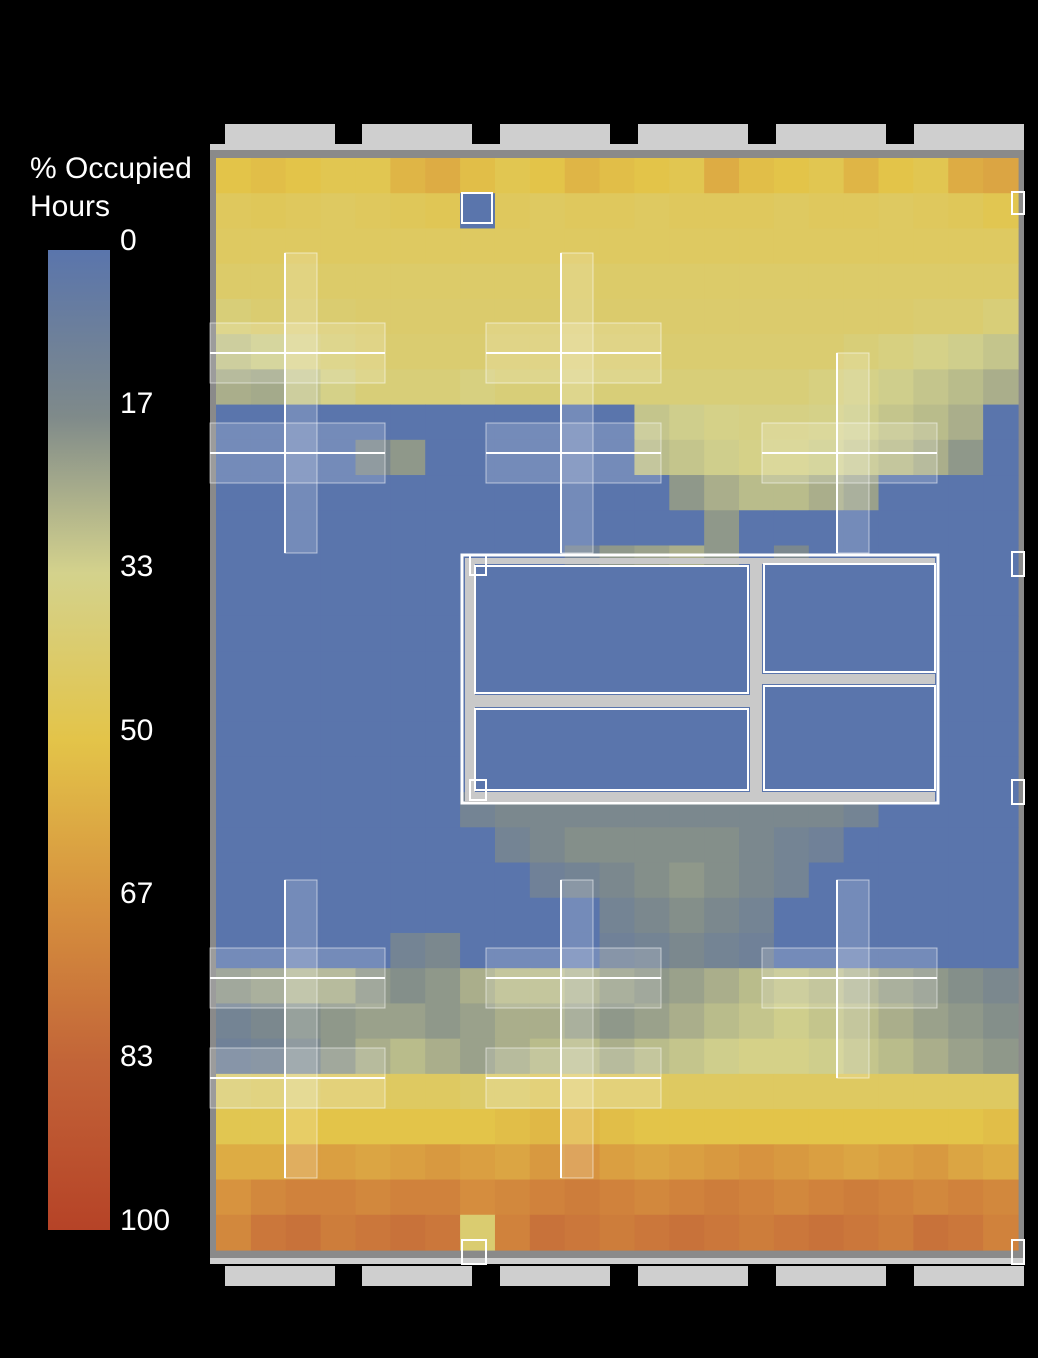 This screenshot has width=1038, height=1358. What do you see at coordinates (136, 893) in the screenshot?
I see `legend-tick-67: 67` at bounding box center [136, 893].